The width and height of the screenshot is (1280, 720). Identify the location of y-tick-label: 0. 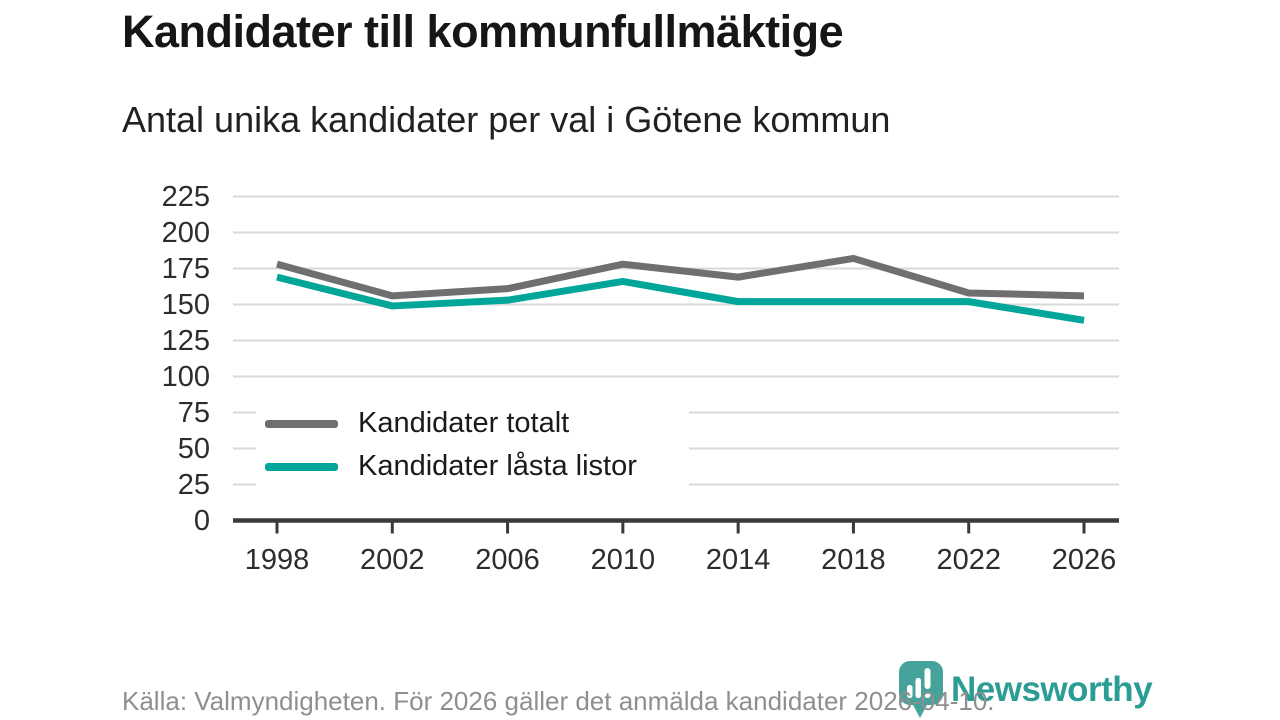
(201, 520).